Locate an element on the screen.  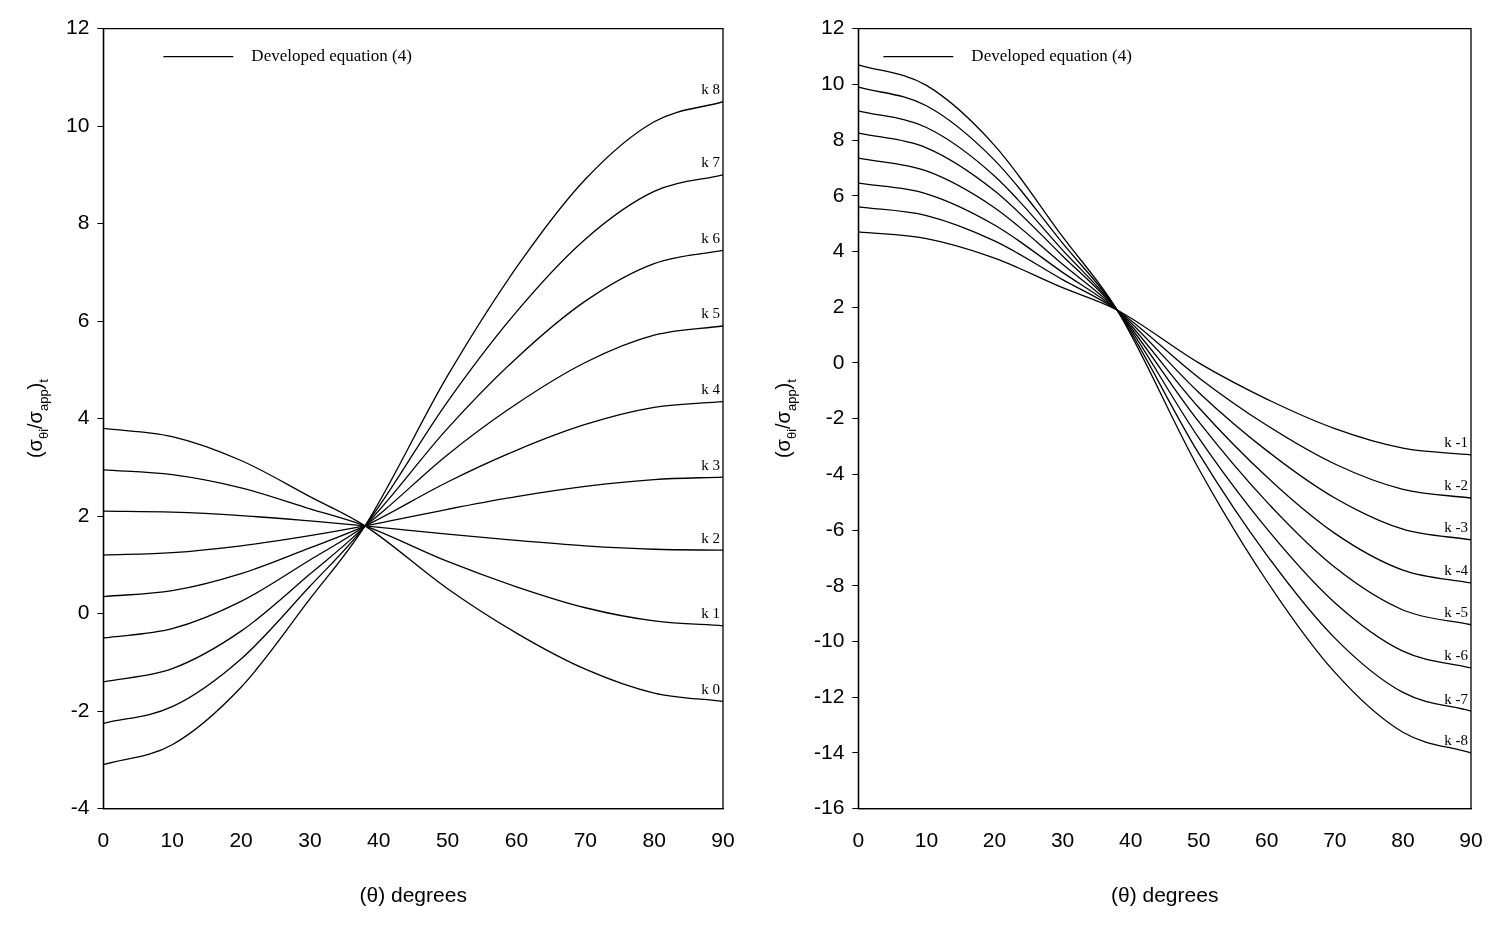
y-tick-label: -10 is located at coordinates (829, 640).